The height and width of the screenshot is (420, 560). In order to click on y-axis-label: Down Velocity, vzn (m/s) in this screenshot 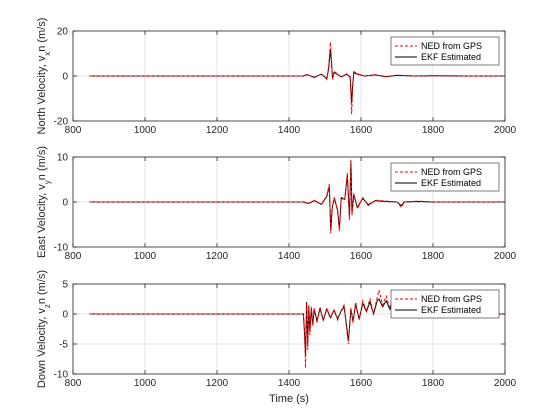, I will do `click(44, 329)`.